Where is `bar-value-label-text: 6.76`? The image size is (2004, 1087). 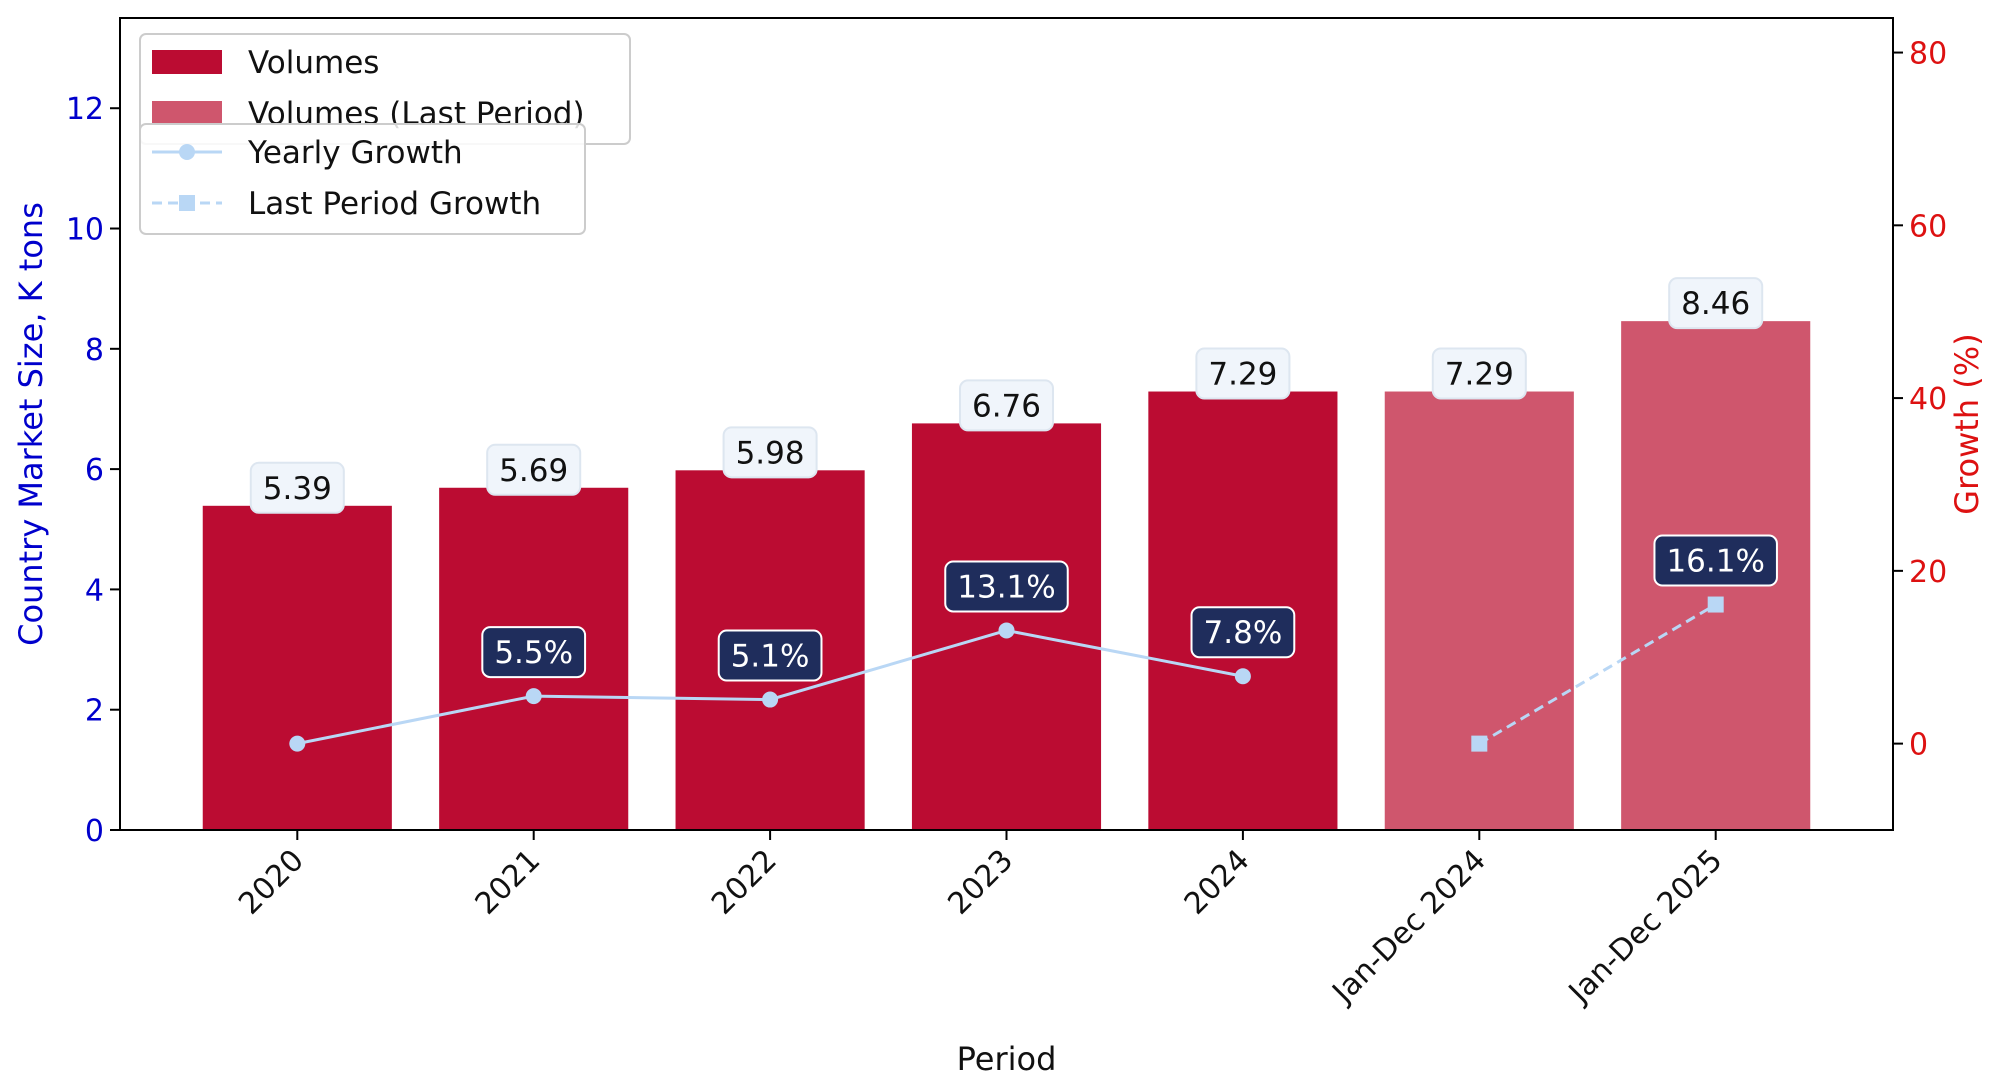 bar-value-label-text: 6.76 is located at coordinates (1006, 406).